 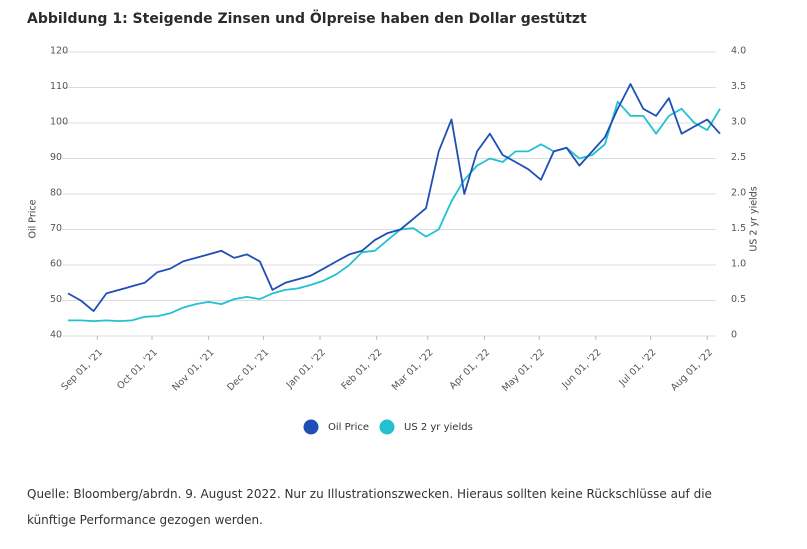 What do you see at coordinates (738, 228) in the screenshot?
I see `y2-tick-label: 1.5` at bounding box center [738, 228].